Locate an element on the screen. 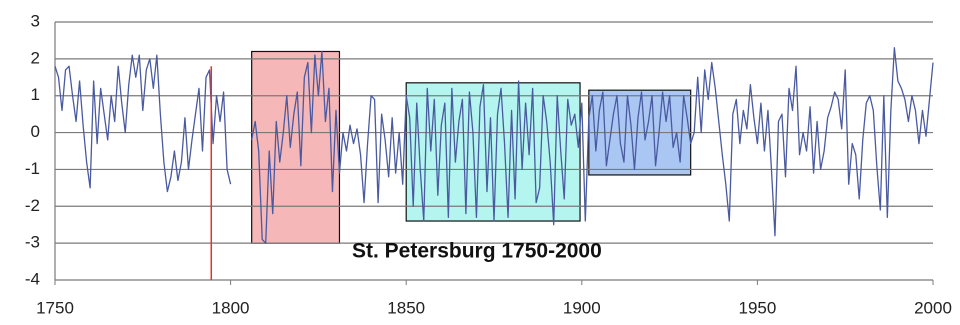 The width and height of the screenshot is (960, 325). y-tick-label: 3 is located at coordinates (35, 20).